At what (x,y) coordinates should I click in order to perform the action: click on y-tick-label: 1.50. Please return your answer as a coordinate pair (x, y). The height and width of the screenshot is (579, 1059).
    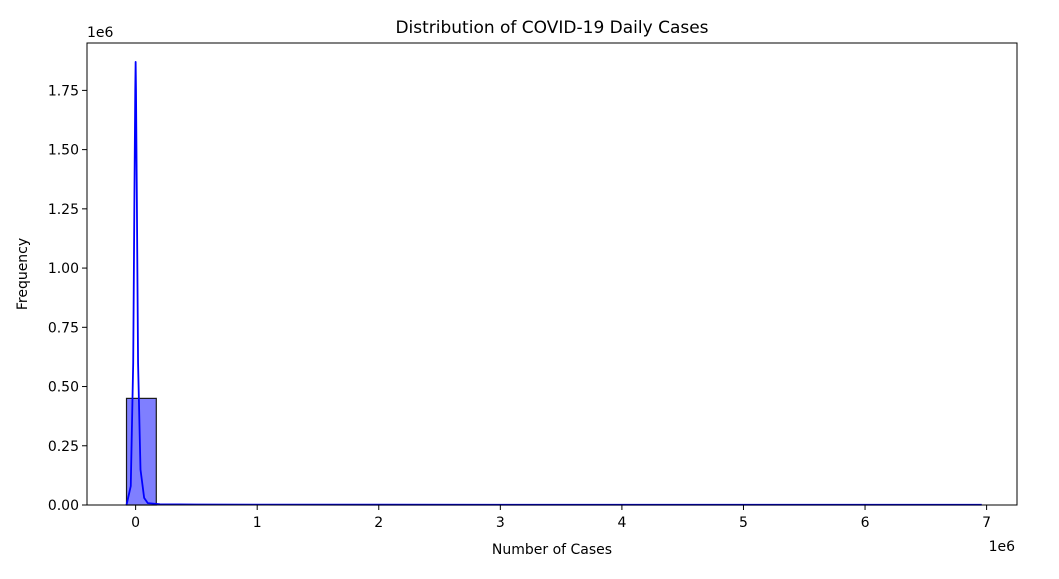
    Looking at the image, I should click on (63, 151).